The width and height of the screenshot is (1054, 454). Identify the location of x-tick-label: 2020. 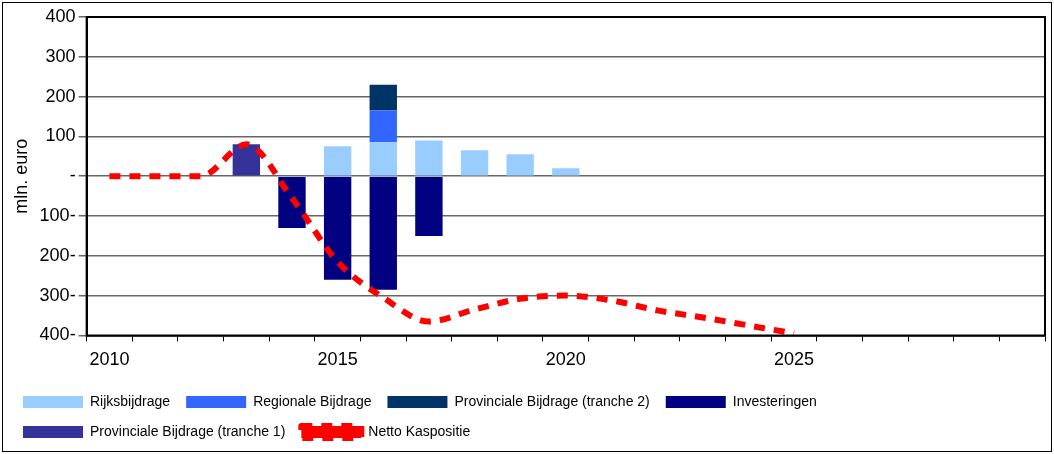
(565, 359).